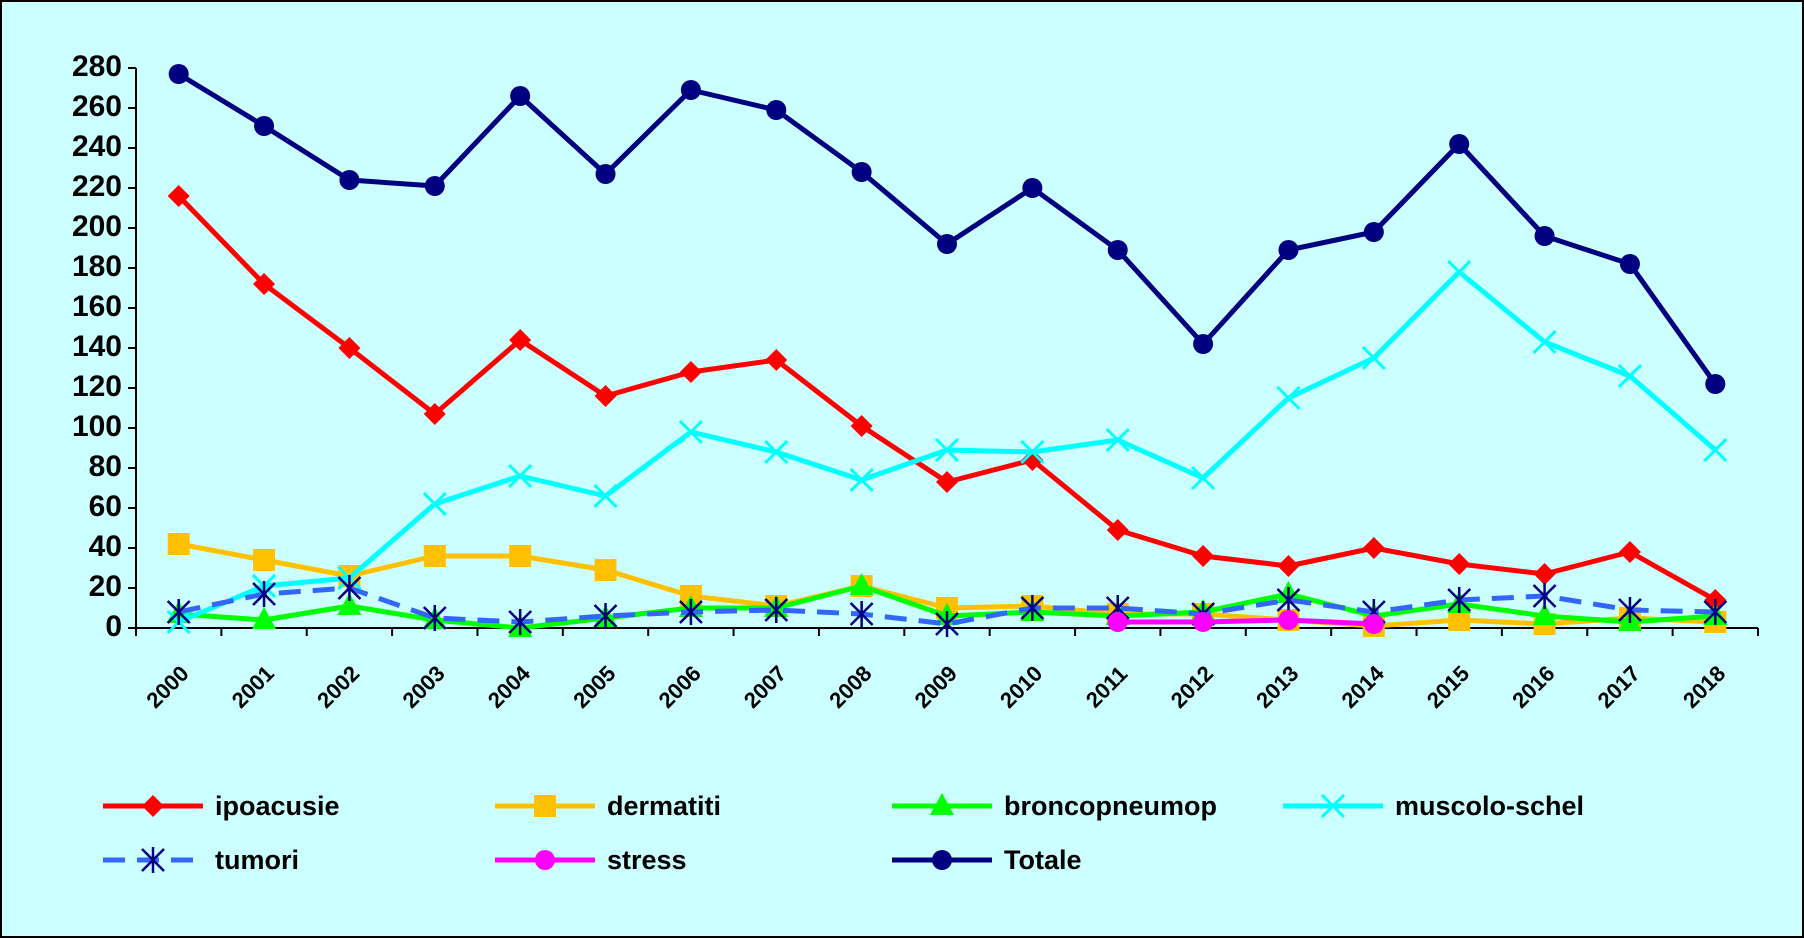 The height and width of the screenshot is (938, 1804). I want to click on y-tick-label: 200, so click(97, 226).